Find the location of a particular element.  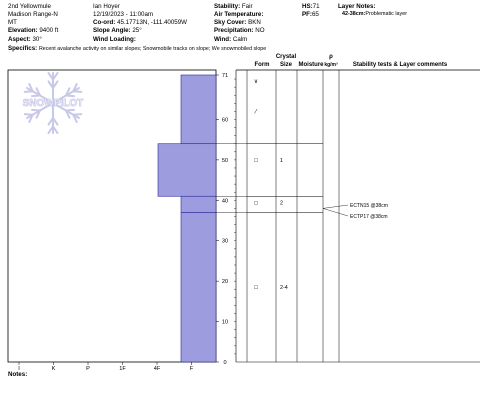

depth-tick-label-30: 30 is located at coordinates (225, 242).